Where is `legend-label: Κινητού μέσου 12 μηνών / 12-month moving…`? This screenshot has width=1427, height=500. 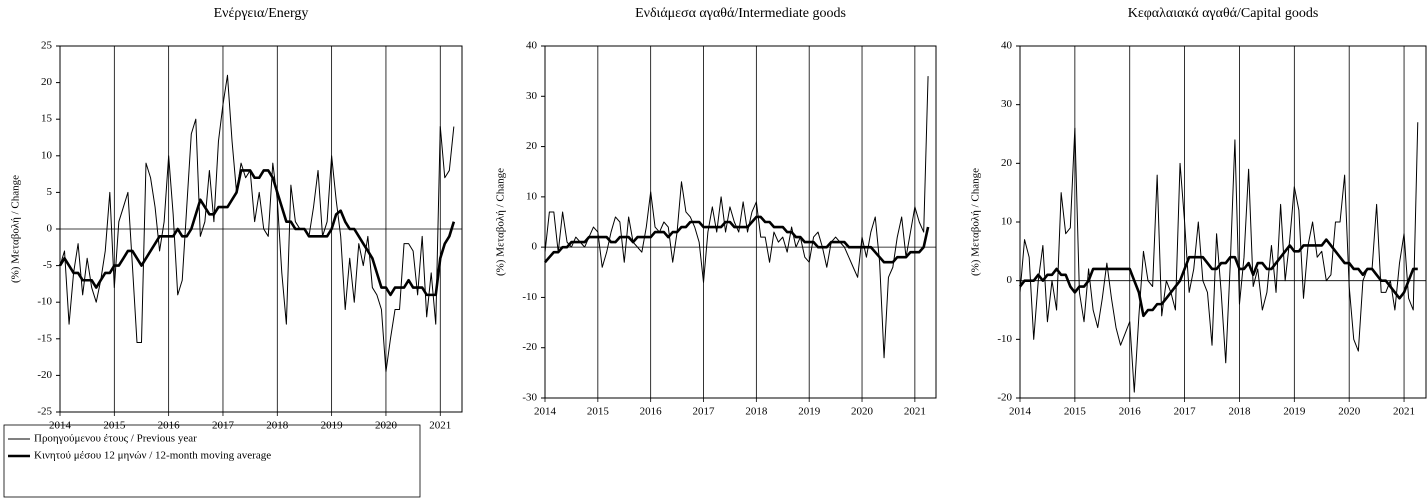
legend-label: Κινητού μέσου 12 μηνών / 12-month moving… is located at coordinates (152, 456).